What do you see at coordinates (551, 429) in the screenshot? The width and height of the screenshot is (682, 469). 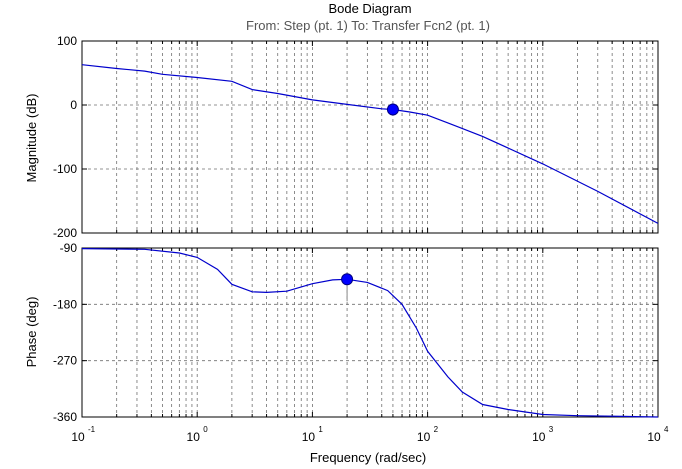 I see `x-tick-exponent: 3` at bounding box center [551, 429].